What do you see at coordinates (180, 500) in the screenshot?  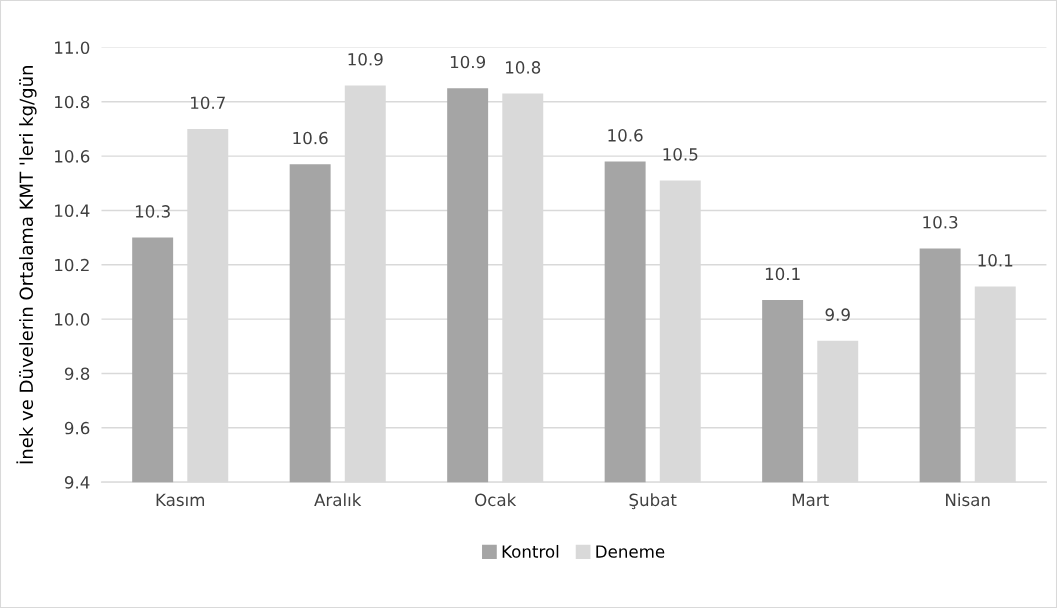 I see `x-tick-label: Kasım` at bounding box center [180, 500].